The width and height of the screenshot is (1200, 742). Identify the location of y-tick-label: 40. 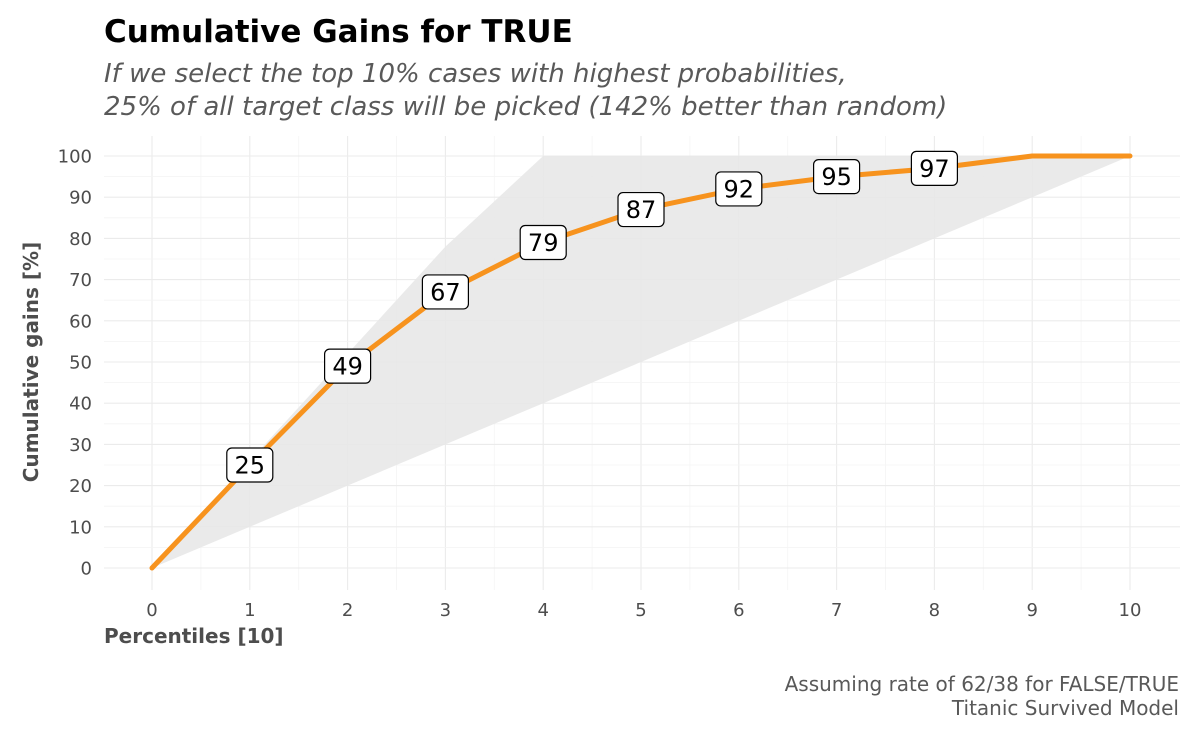
(80, 404).